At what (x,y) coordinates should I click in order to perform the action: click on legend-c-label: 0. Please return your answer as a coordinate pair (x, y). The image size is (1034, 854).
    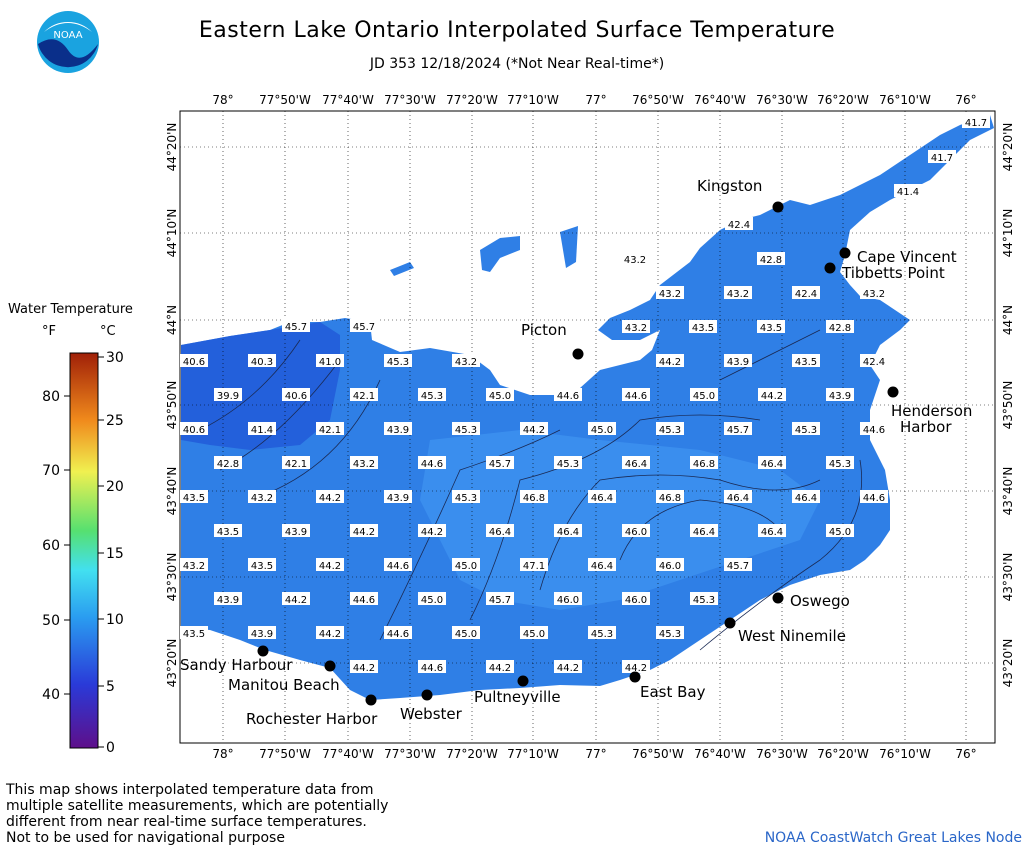
    Looking at the image, I should click on (110, 747).